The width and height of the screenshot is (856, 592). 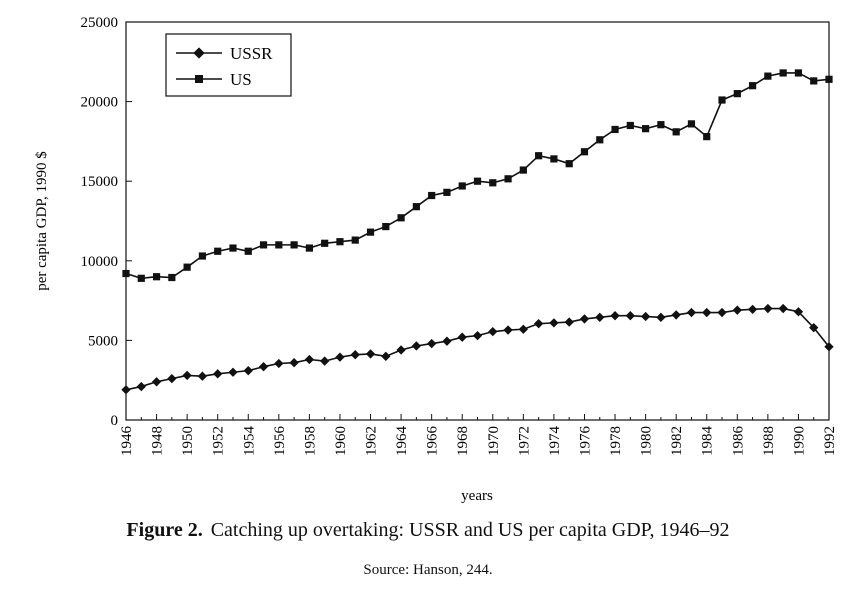 What do you see at coordinates (433, 441) in the screenshot?
I see `x-tick-label: 1966` at bounding box center [433, 441].